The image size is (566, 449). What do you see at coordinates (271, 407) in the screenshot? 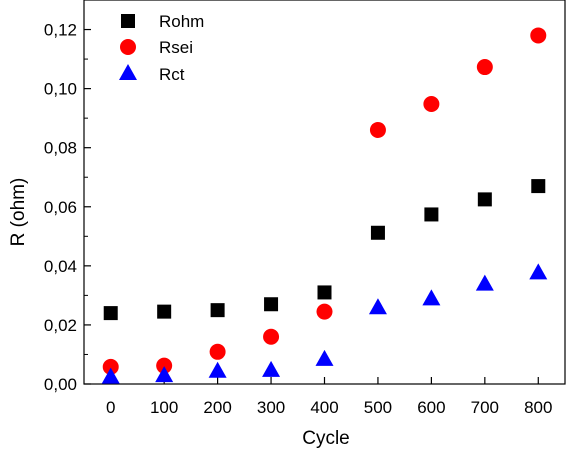
I see `x-tick-label: 300` at bounding box center [271, 407].